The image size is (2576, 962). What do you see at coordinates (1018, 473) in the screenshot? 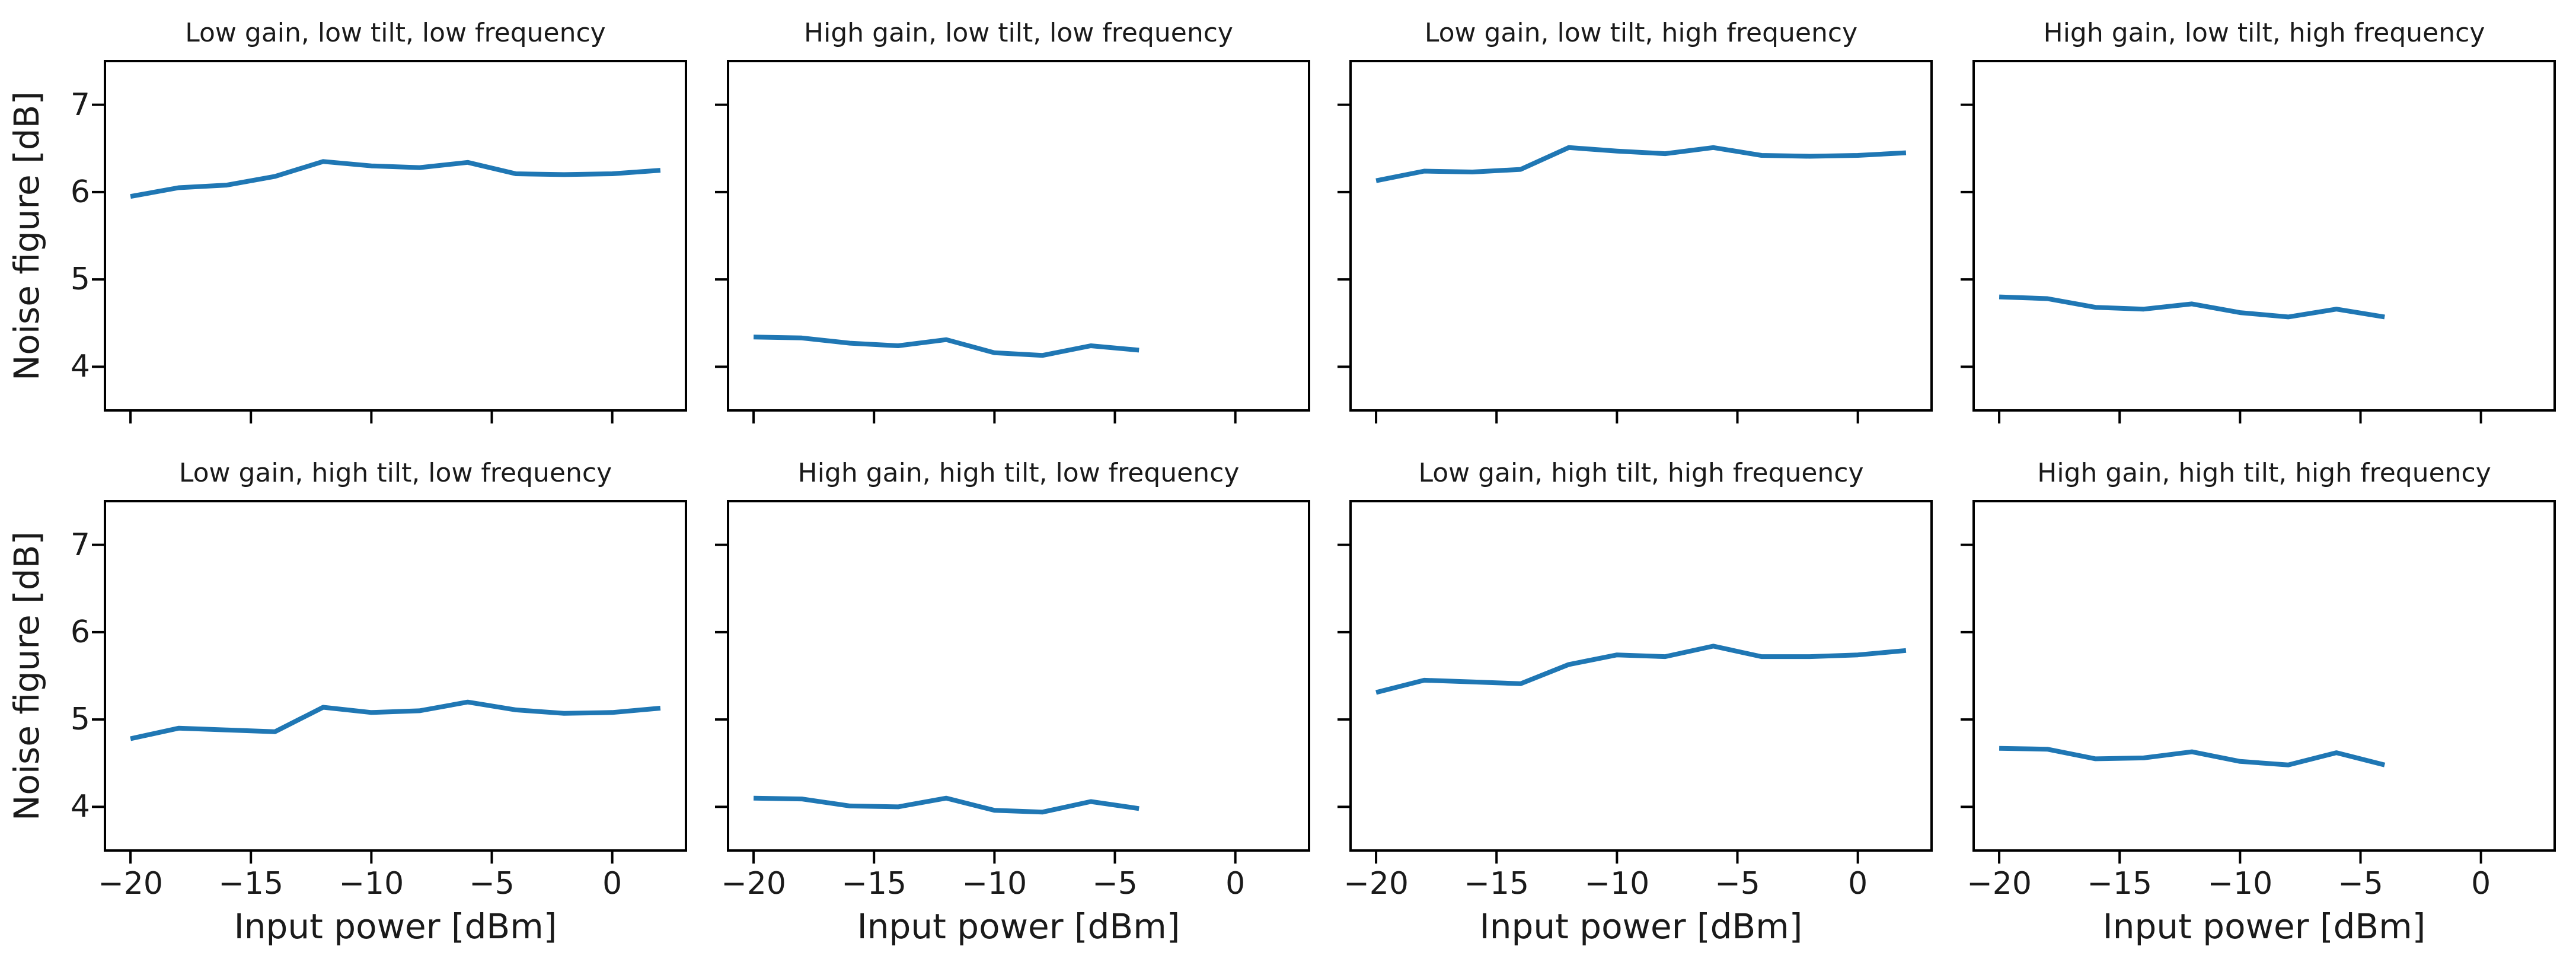
I see `subplot-title: High gain, high tilt, low frequency` at bounding box center [1018, 473].